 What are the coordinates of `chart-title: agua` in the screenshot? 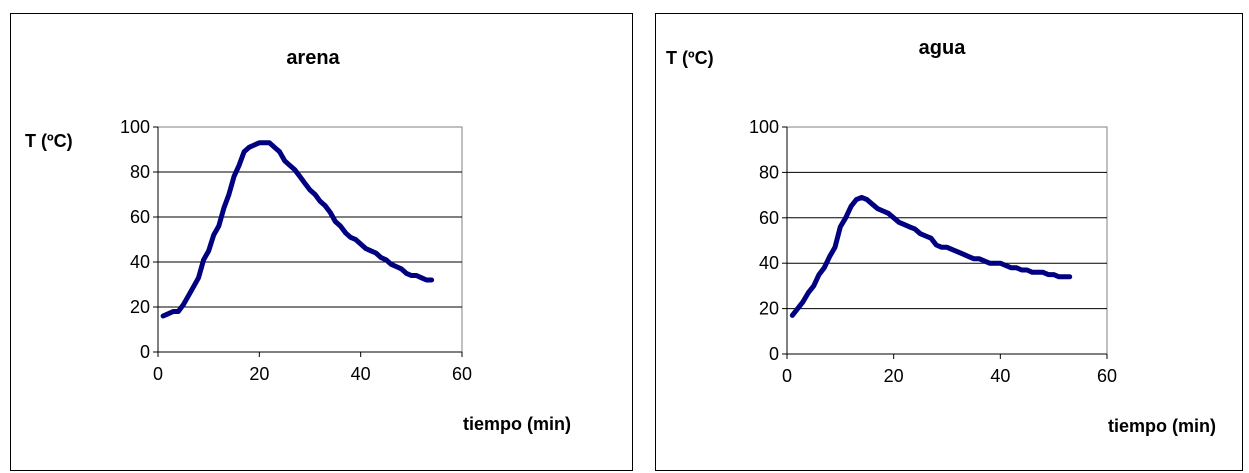 It's located at (943, 48).